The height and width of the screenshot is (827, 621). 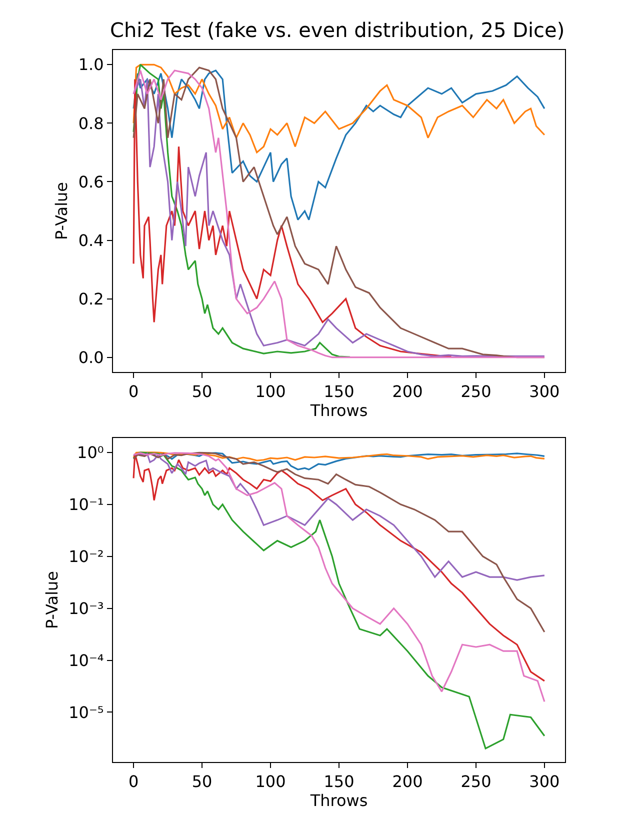 I want to click on chart-title: Chi2 Test (fake vs. even distribution, 25 Dice), so click(x=337, y=30).